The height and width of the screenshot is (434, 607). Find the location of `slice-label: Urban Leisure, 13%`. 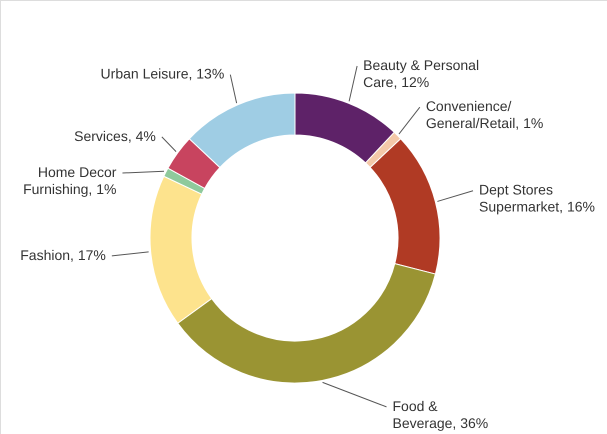

slice-label: Urban Leisure, 13% is located at coordinates (162, 74).